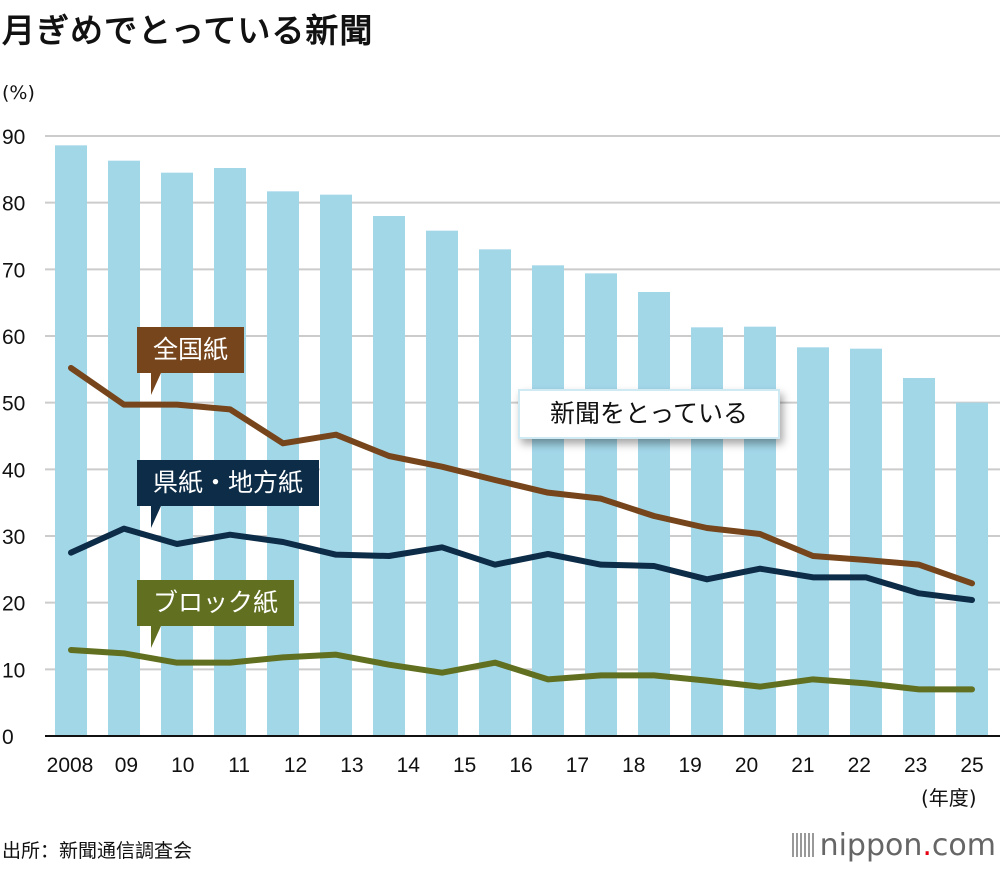 The width and height of the screenshot is (1000, 870). Describe the element at coordinates (182, 765) in the screenshot. I see `x-tick-label: 10` at that location.